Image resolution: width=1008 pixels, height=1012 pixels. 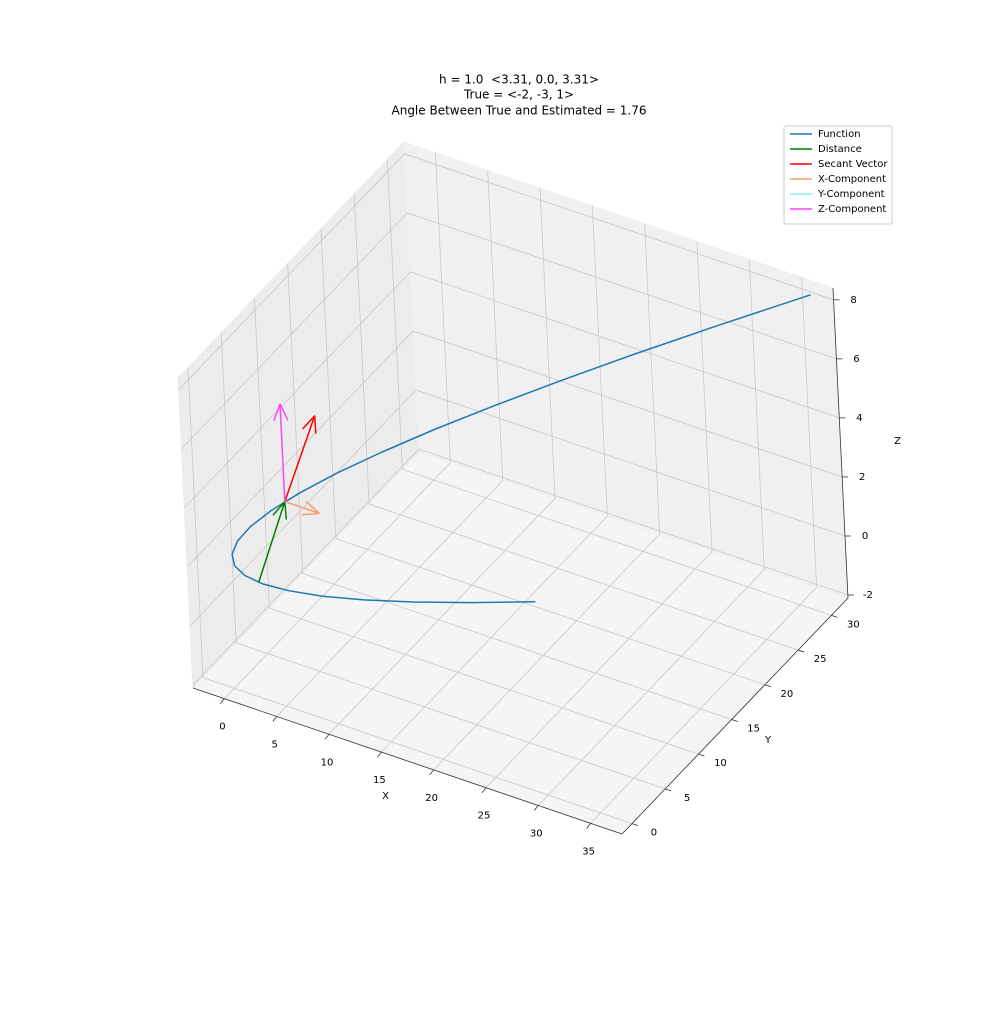 What do you see at coordinates (484, 816) in the screenshot?
I see `x-tick-label: 25` at bounding box center [484, 816].